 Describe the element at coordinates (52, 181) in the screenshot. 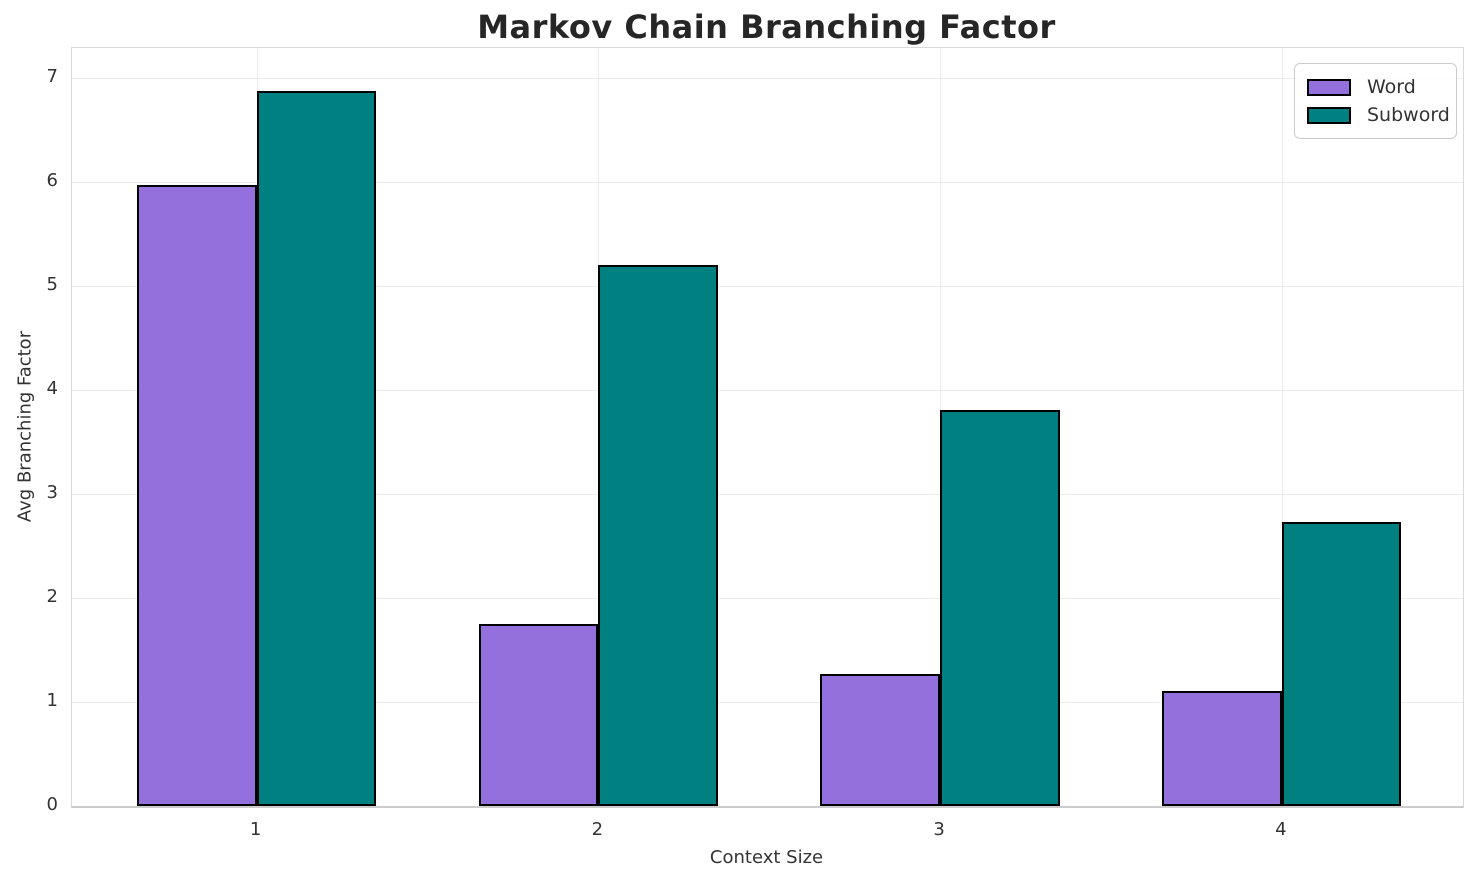

I see `y-tick-label-6: 6` at that location.